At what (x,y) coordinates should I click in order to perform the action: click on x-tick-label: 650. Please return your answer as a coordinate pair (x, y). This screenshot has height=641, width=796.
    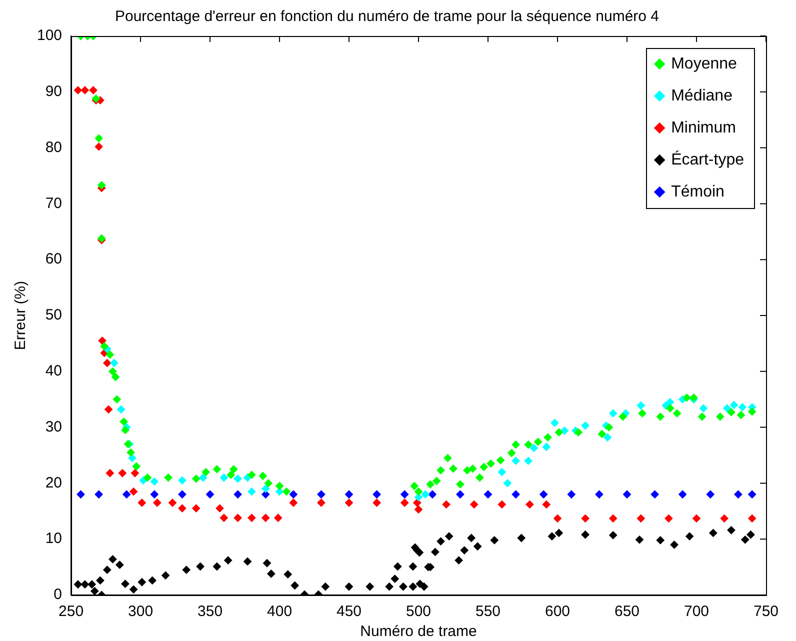
    Looking at the image, I should click on (627, 611).